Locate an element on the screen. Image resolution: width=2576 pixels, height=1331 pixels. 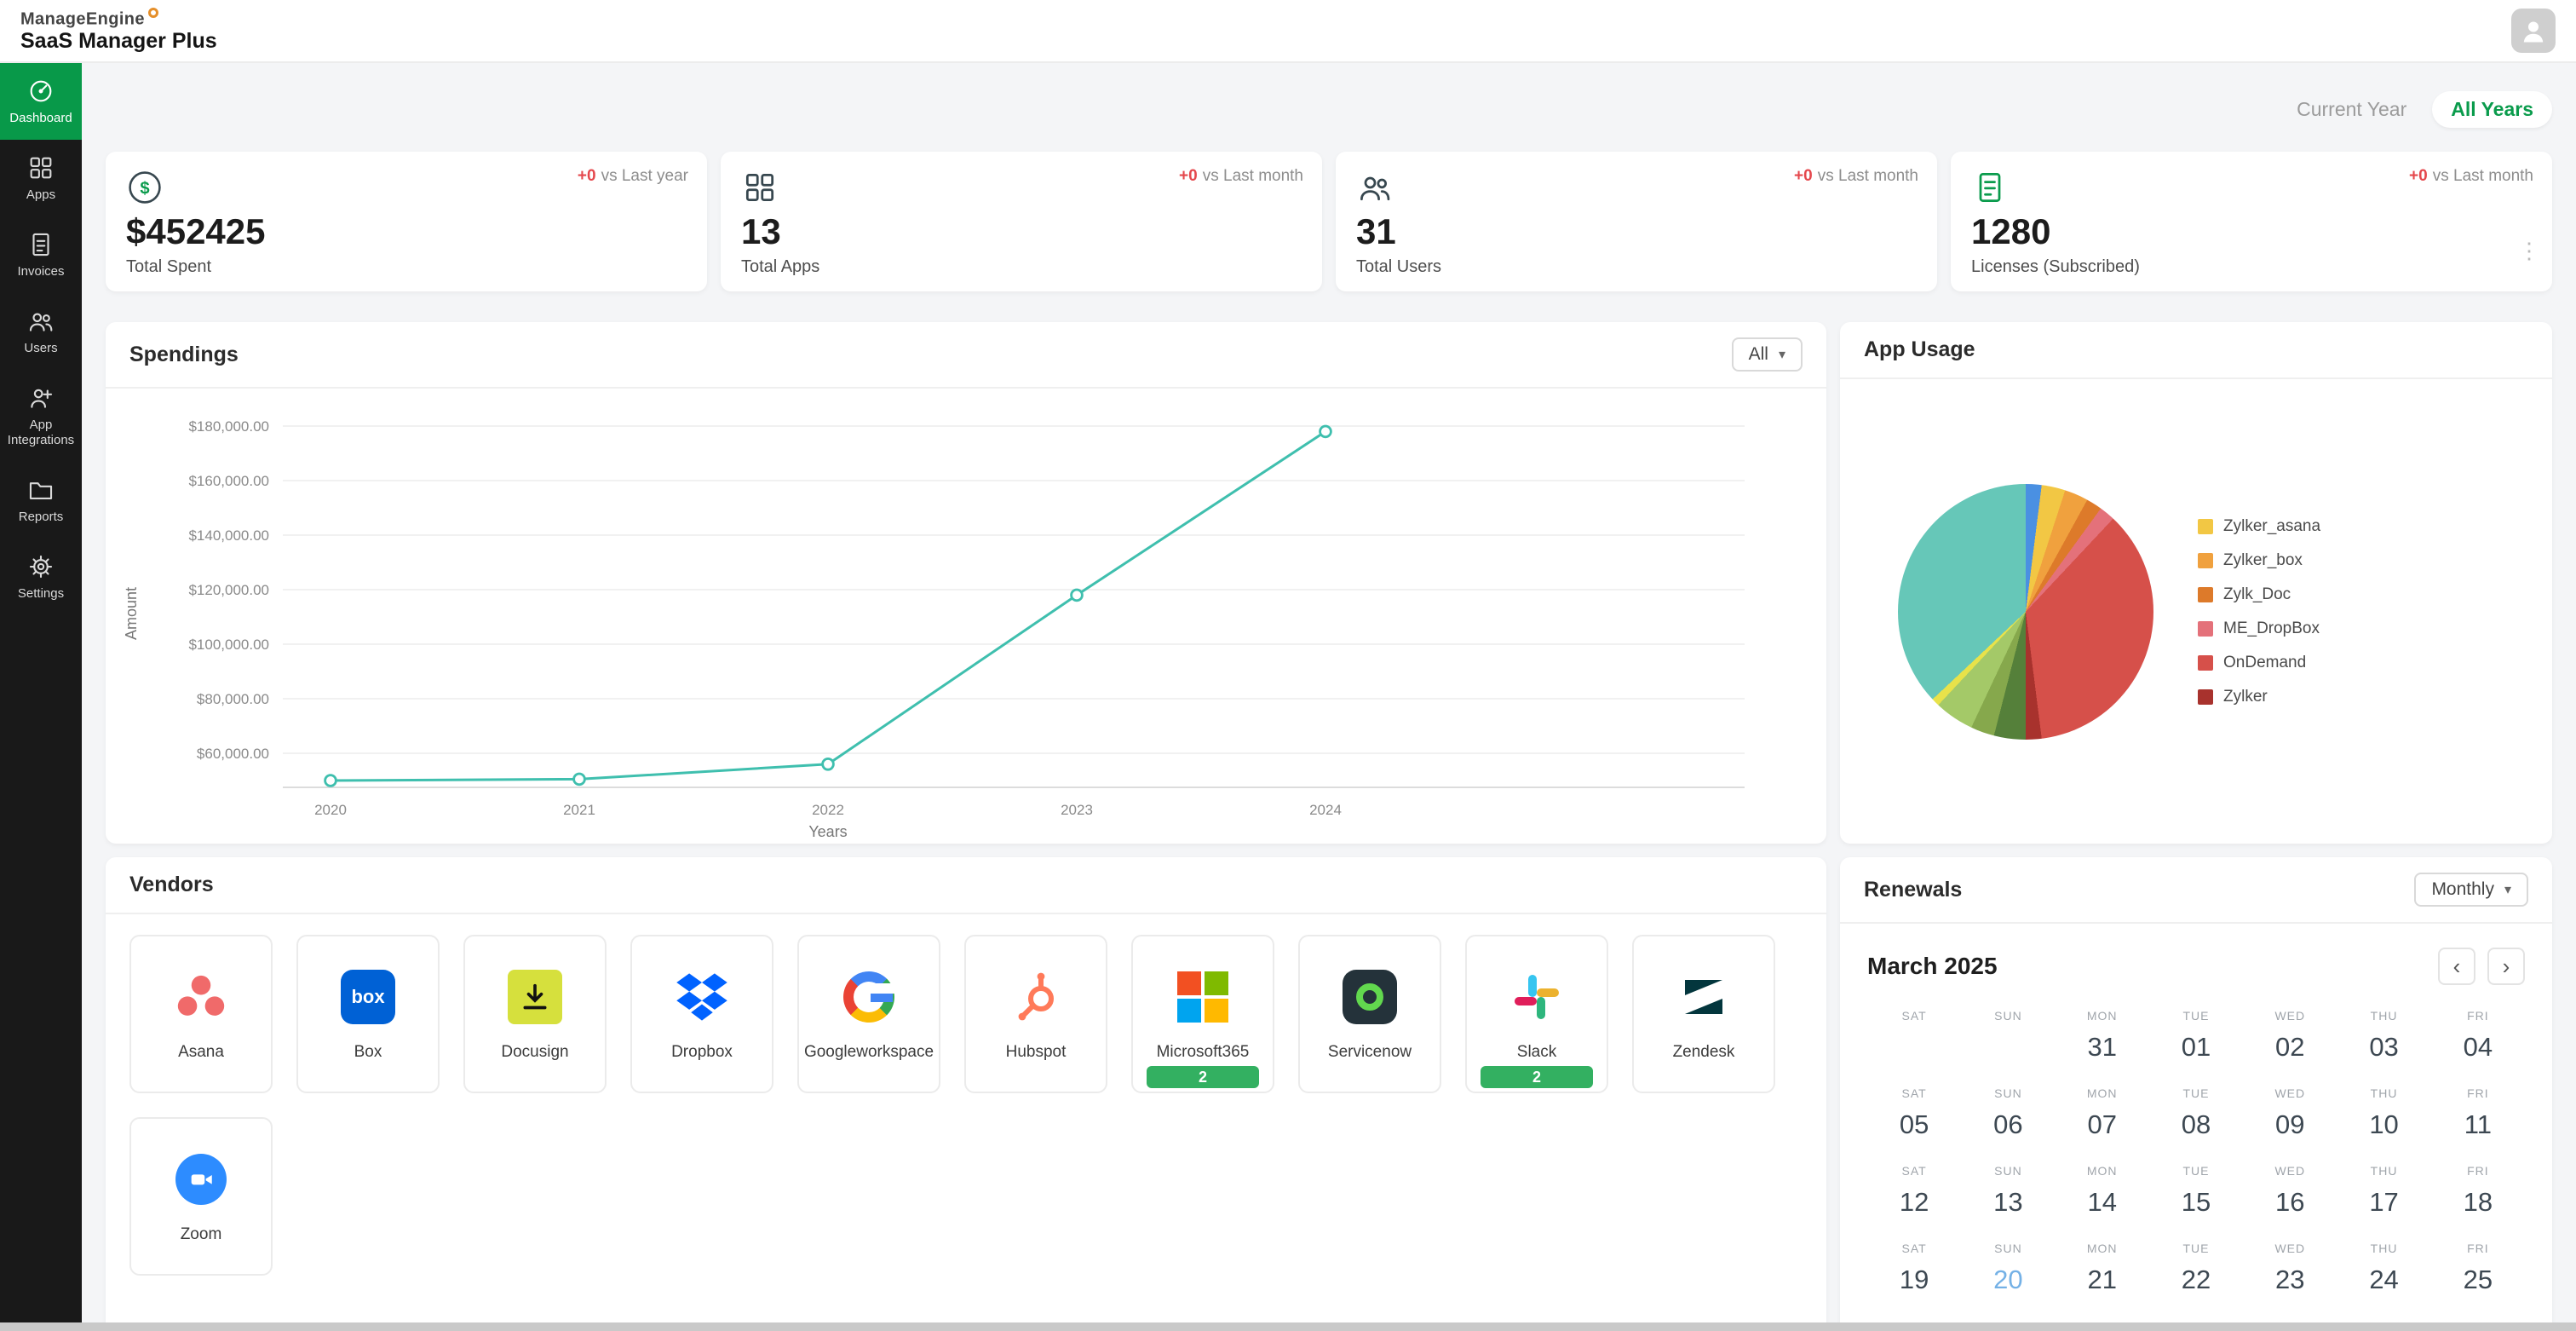
spendings-title: Spendings is located at coordinates (184, 354).